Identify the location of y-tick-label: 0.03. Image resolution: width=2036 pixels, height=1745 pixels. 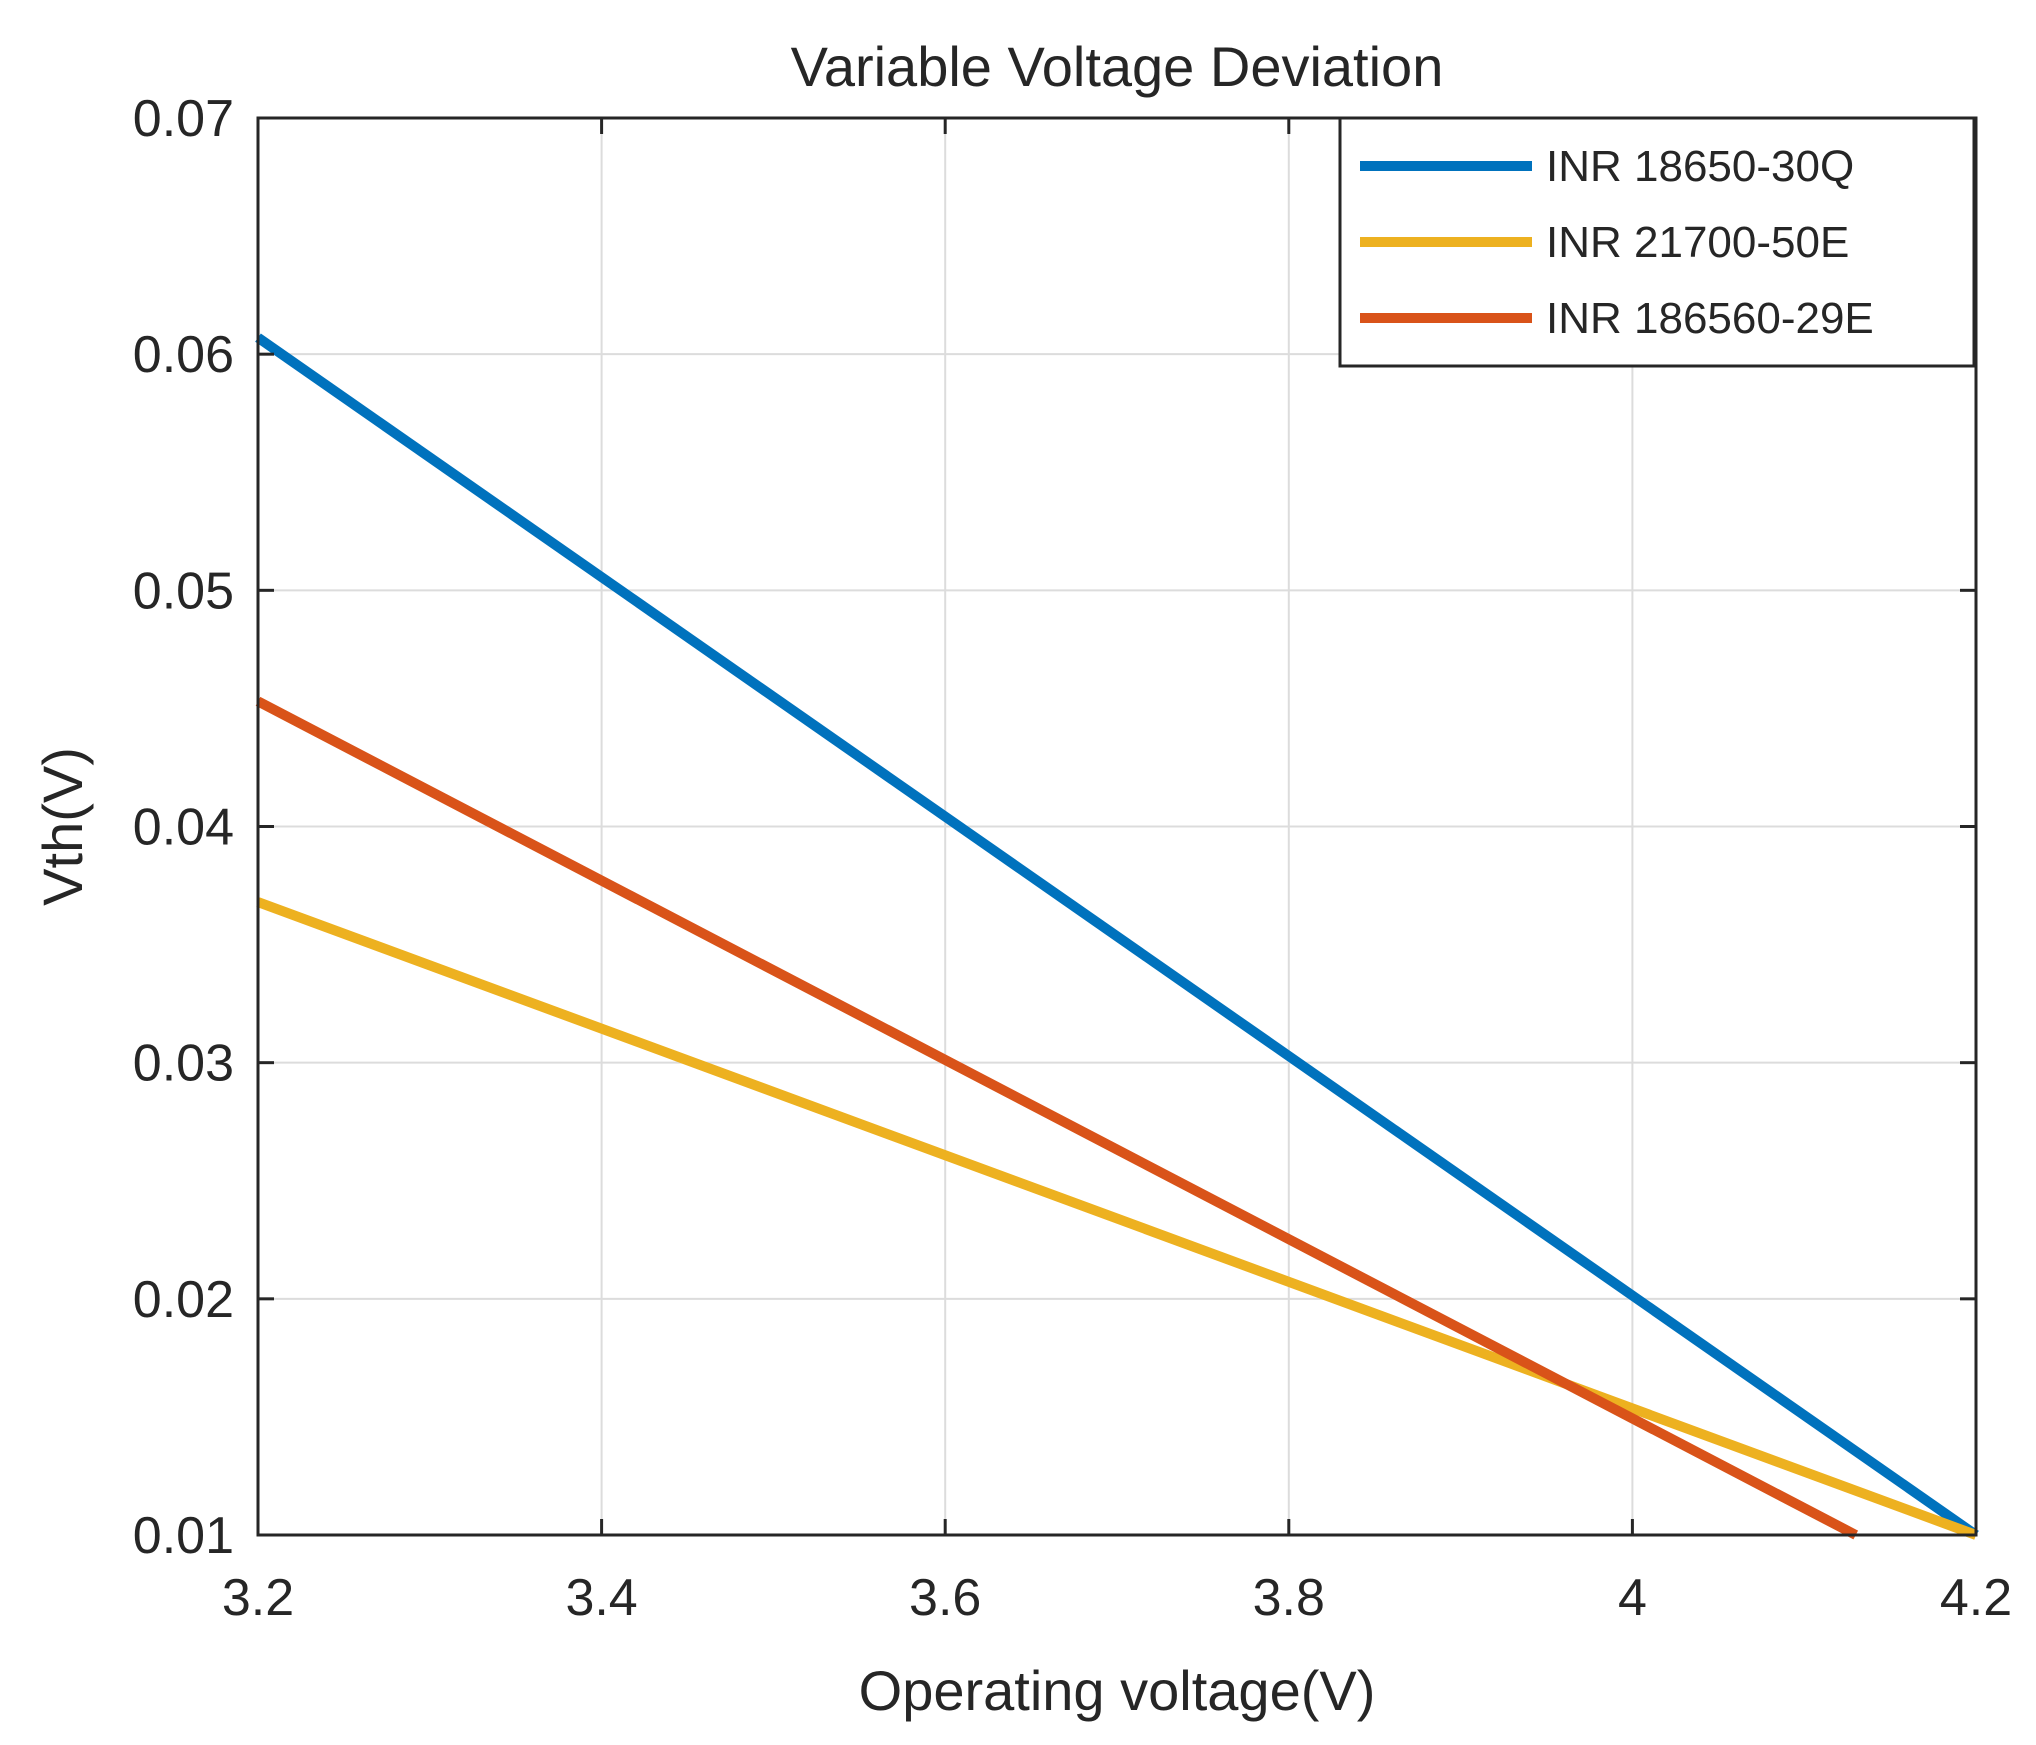
(183, 1064).